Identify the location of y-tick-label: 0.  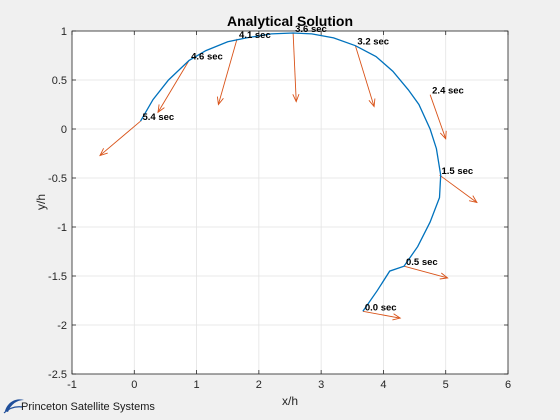
(64, 130).